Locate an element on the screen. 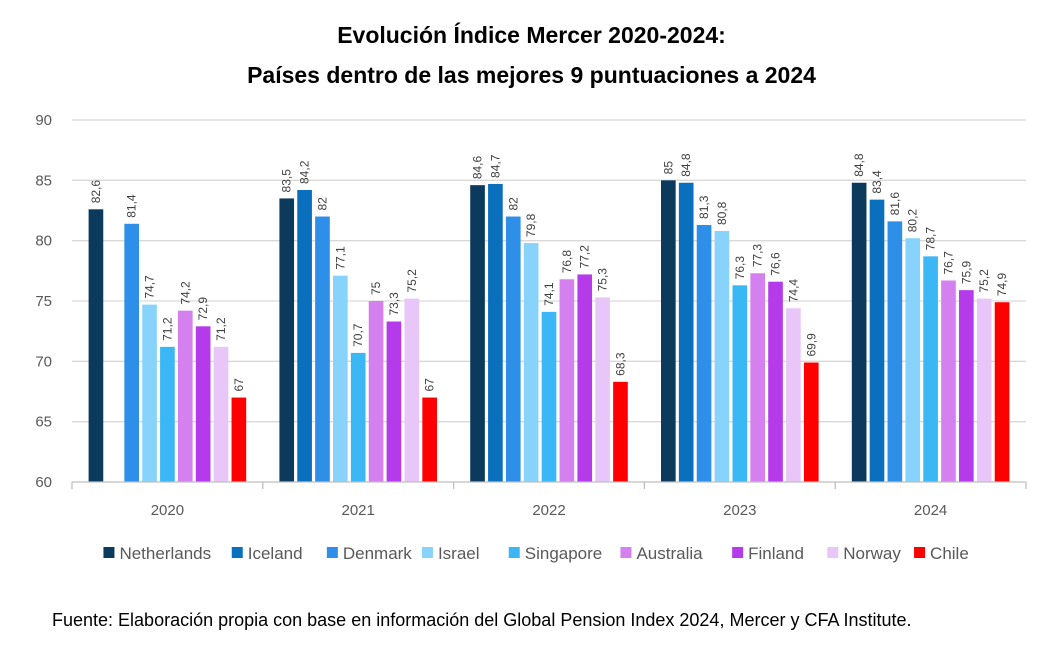 Image resolution: width=1063 pixels, height=666 pixels. bar-singapore-2021 is located at coordinates (358, 417).